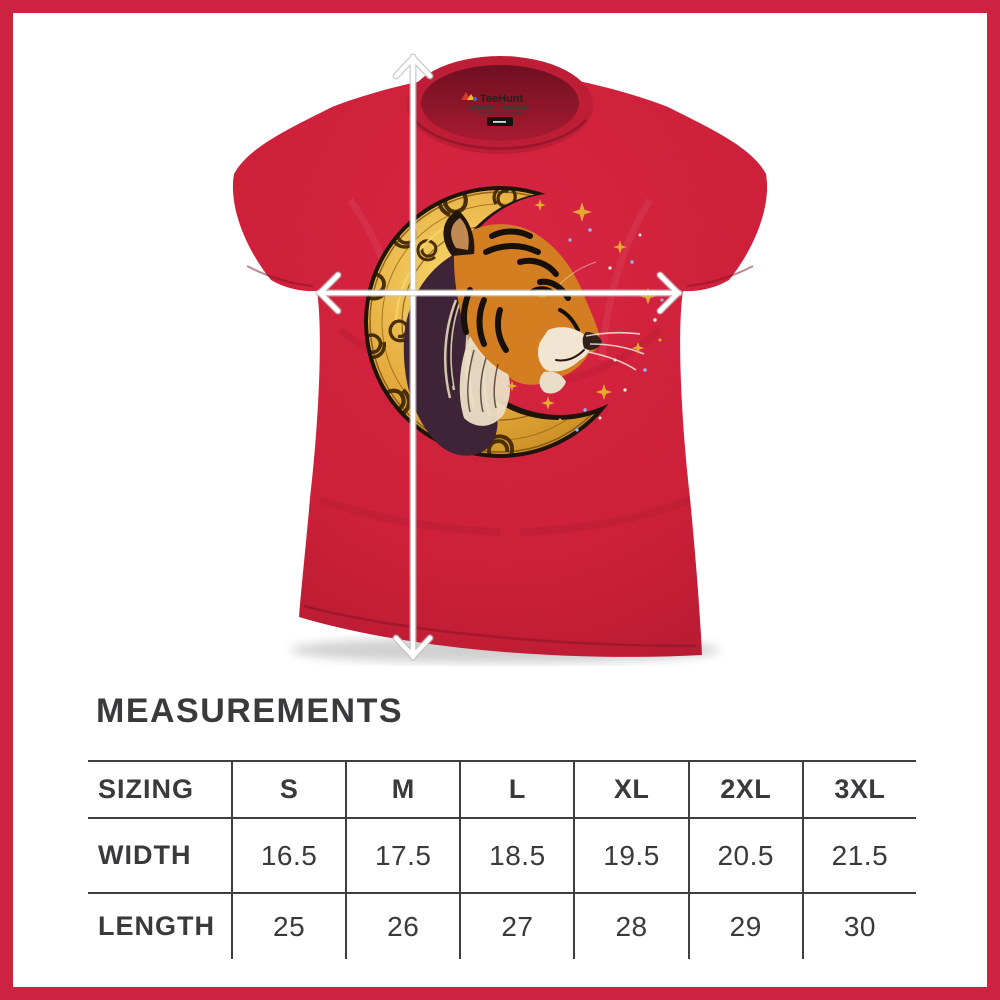  Describe the element at coordinates (502, 99) in the screenshot. I see `brand-name: TeeHunt` at that location.